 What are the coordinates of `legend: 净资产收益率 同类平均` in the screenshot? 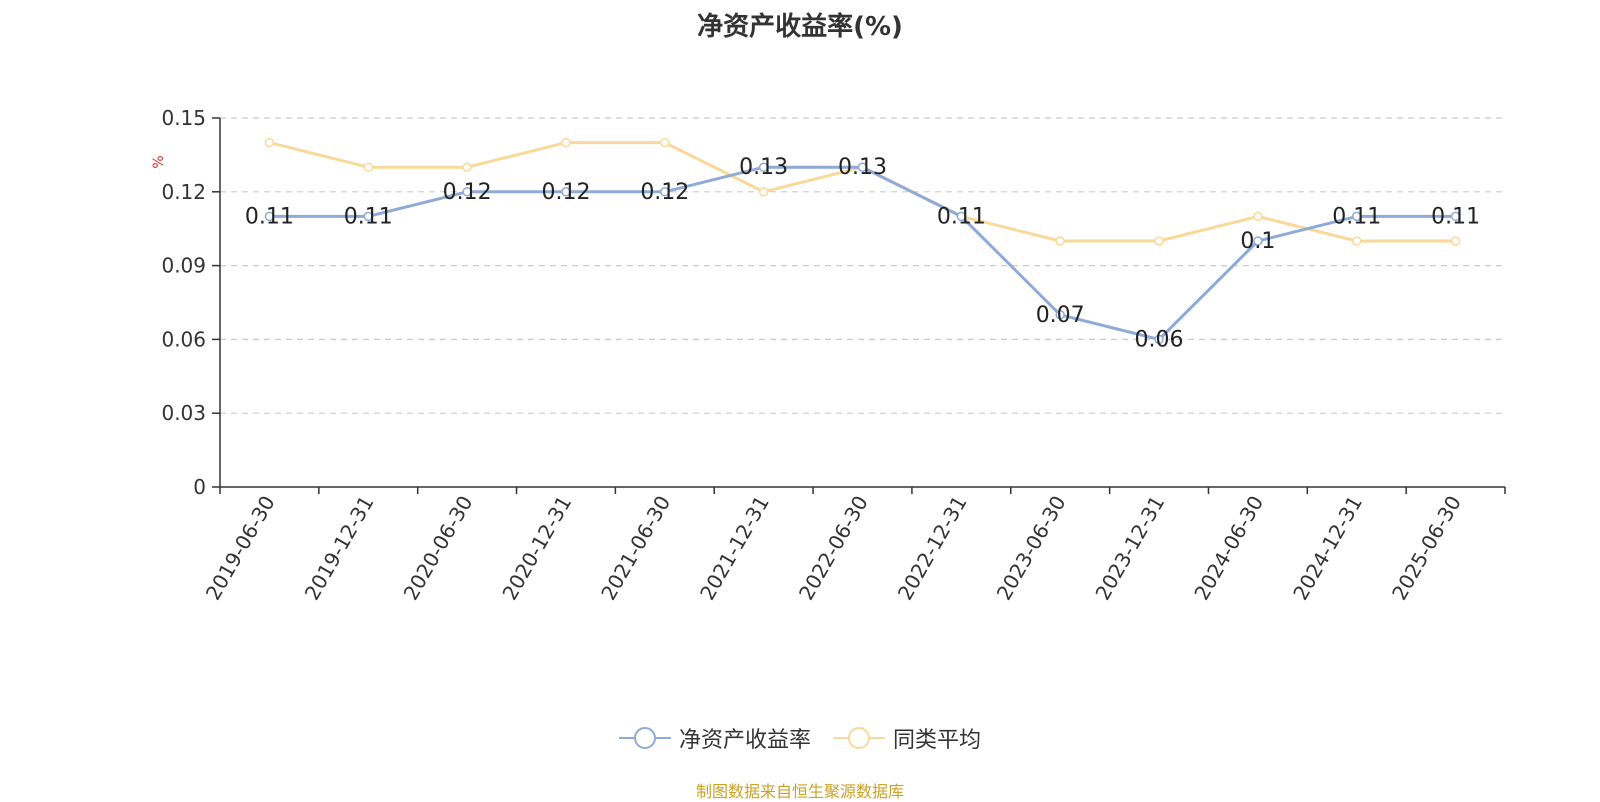 It's located at (800, 738).